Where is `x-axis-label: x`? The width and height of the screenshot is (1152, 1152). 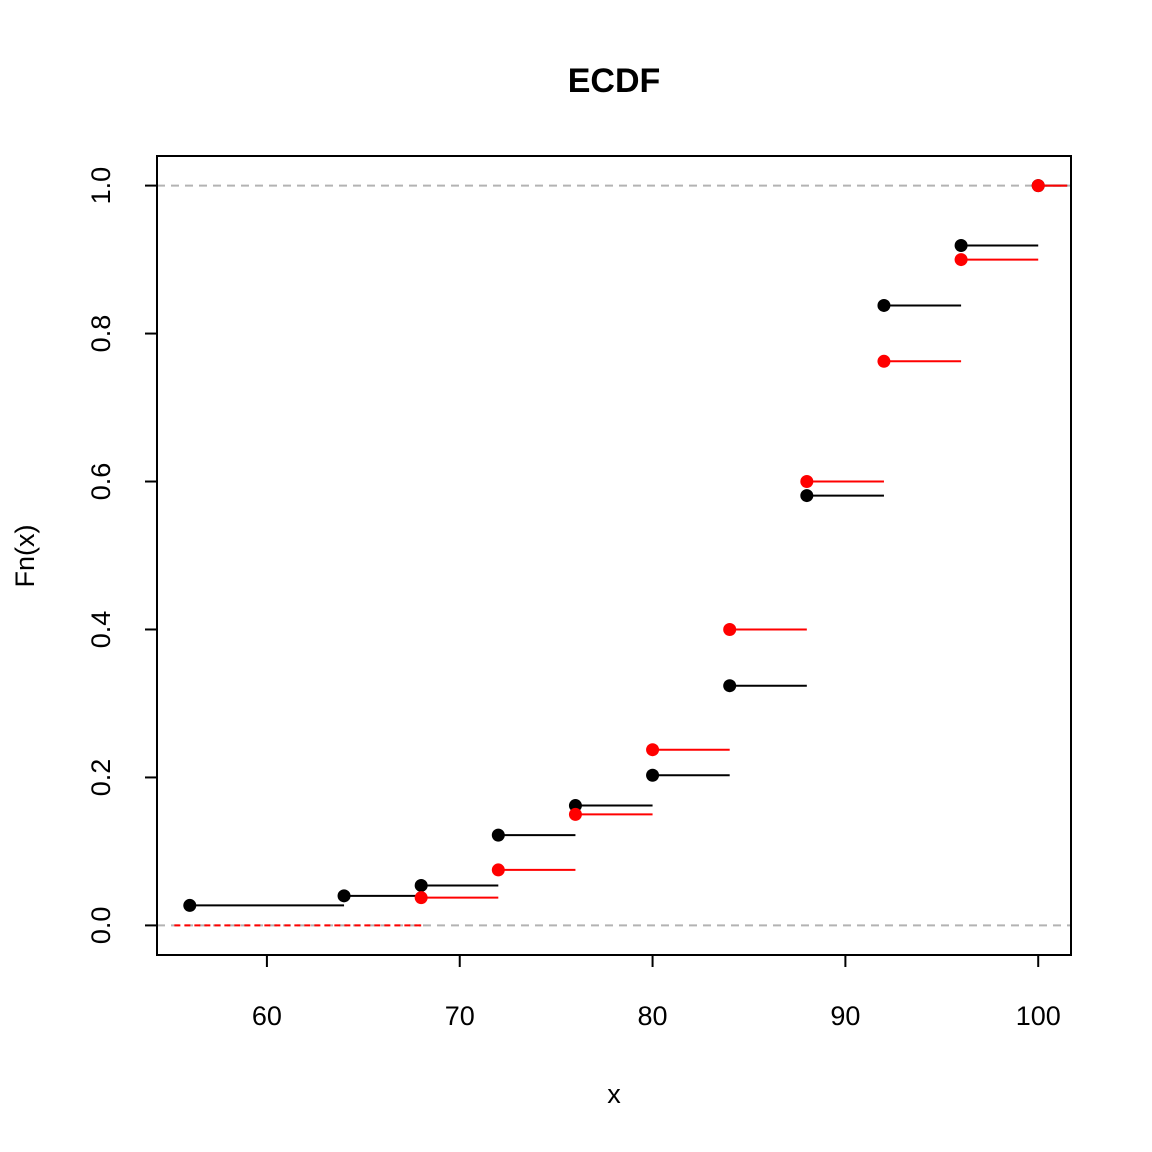
x-axis-label: x is located at coordinates (614, 1094).